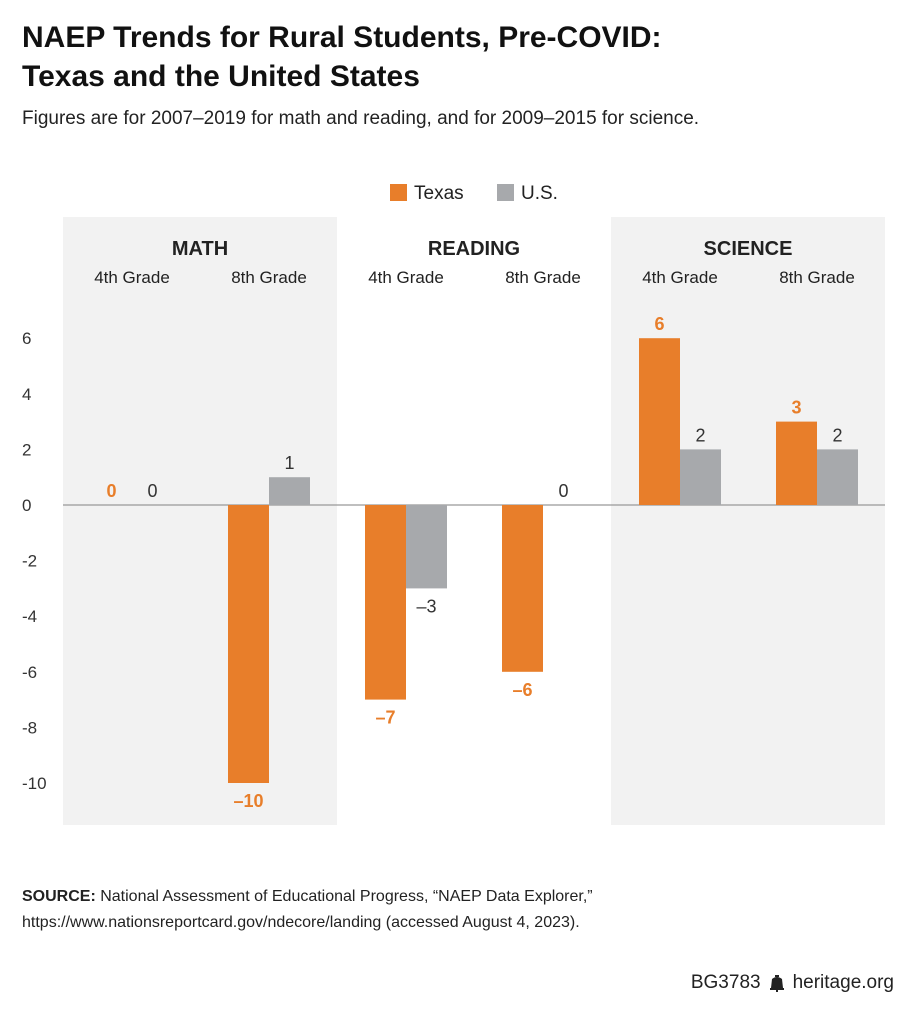 Image resolution: width=918 pixels, height=1024 pixels. What do you see at coordinates (200, 249) in the screenshot?
I see `subject-label-math: MATH` at bounding box center [200, 249].